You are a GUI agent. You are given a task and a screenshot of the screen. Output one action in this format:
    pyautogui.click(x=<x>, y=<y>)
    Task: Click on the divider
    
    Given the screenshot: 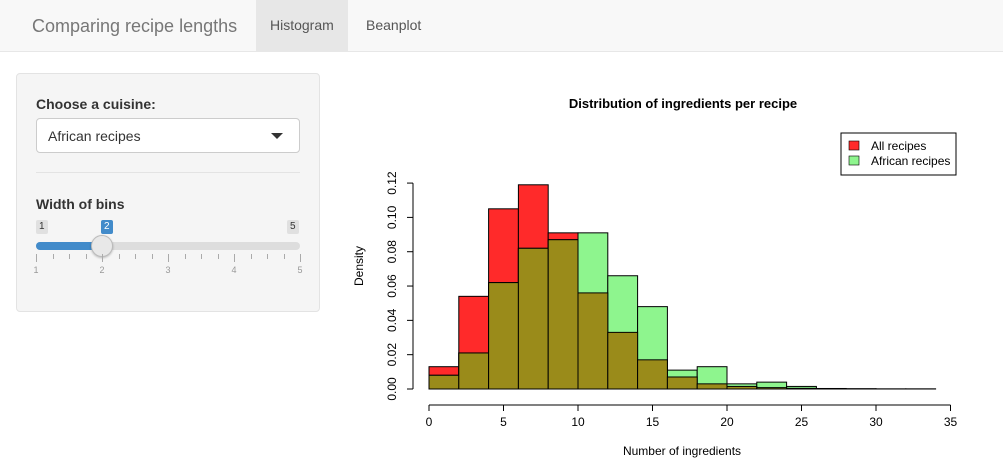 What is the action you would take?
    pyautogui.click(x=168, y=172)
    